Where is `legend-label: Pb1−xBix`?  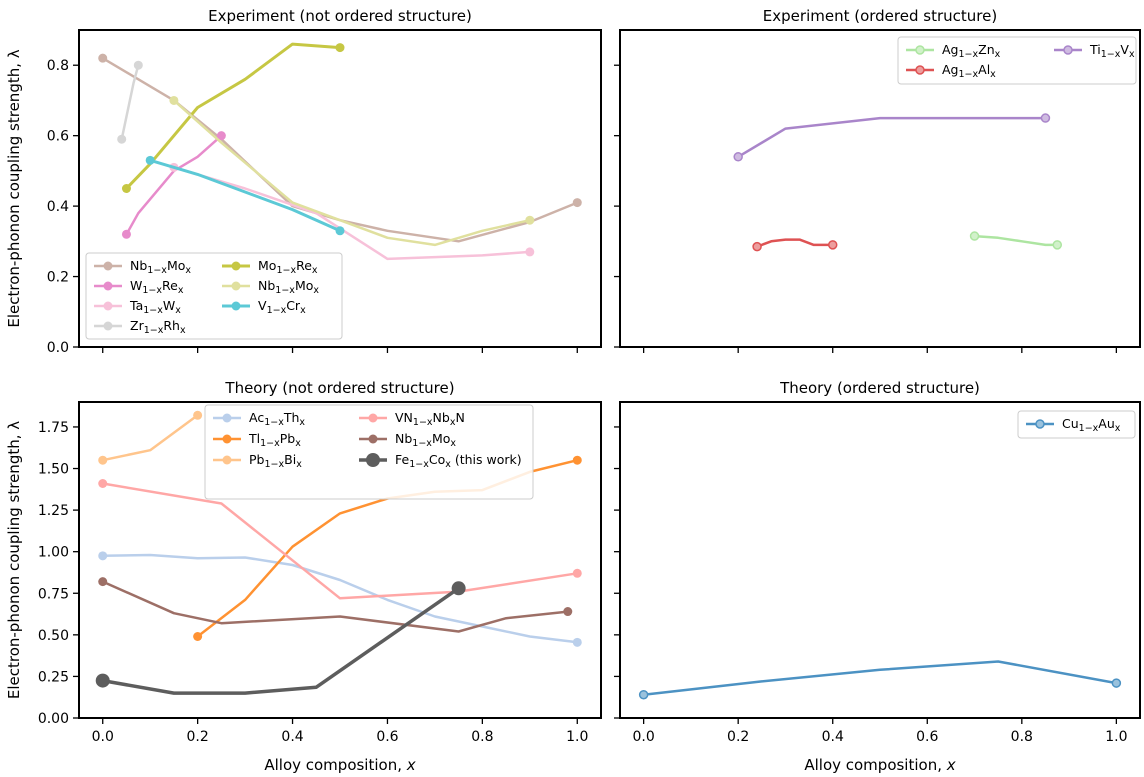 legend-label: Pb1−xBix is located at coordinates (275, 461).